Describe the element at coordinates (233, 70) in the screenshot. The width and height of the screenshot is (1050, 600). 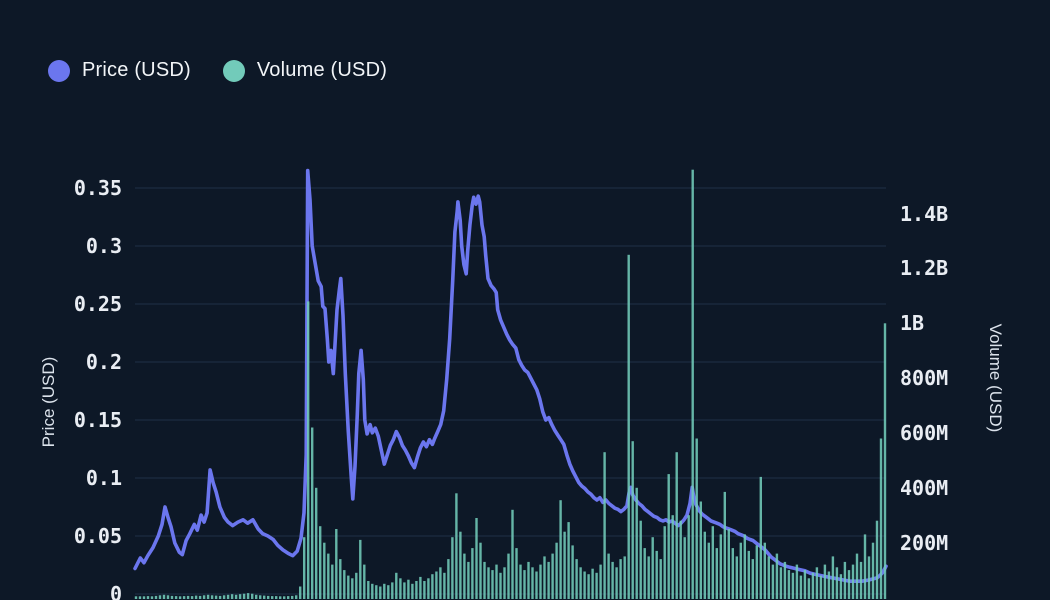
I see `volume-series-dot-icon` at that location.